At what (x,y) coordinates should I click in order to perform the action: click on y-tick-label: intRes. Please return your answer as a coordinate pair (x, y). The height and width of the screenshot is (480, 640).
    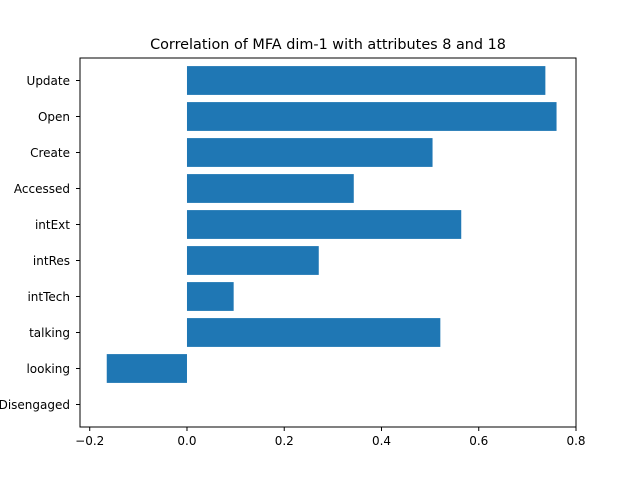
    Looking at the image, I should click on (51, 261).